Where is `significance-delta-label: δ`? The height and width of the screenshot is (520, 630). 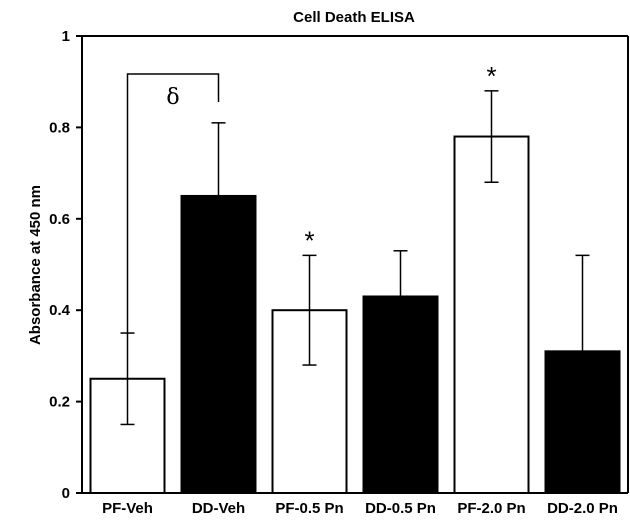 significance-delta-label: δ is located at coordinates (172, 97).